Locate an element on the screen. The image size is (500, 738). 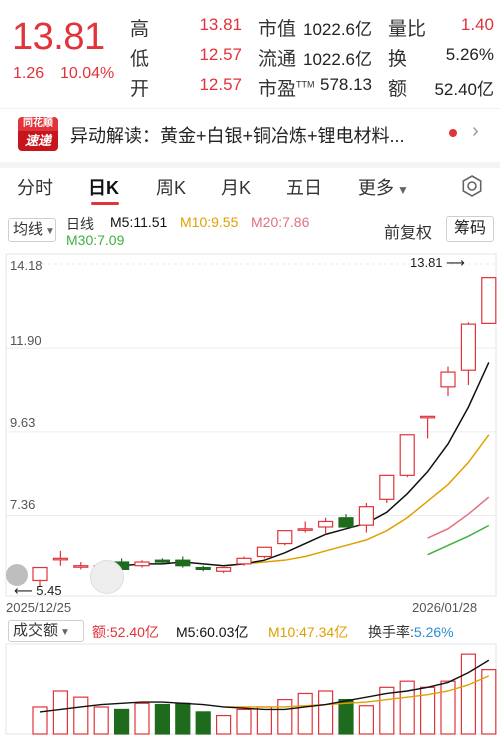
ma-selector: 均线 ▼ is located at coordinates (32, 230).